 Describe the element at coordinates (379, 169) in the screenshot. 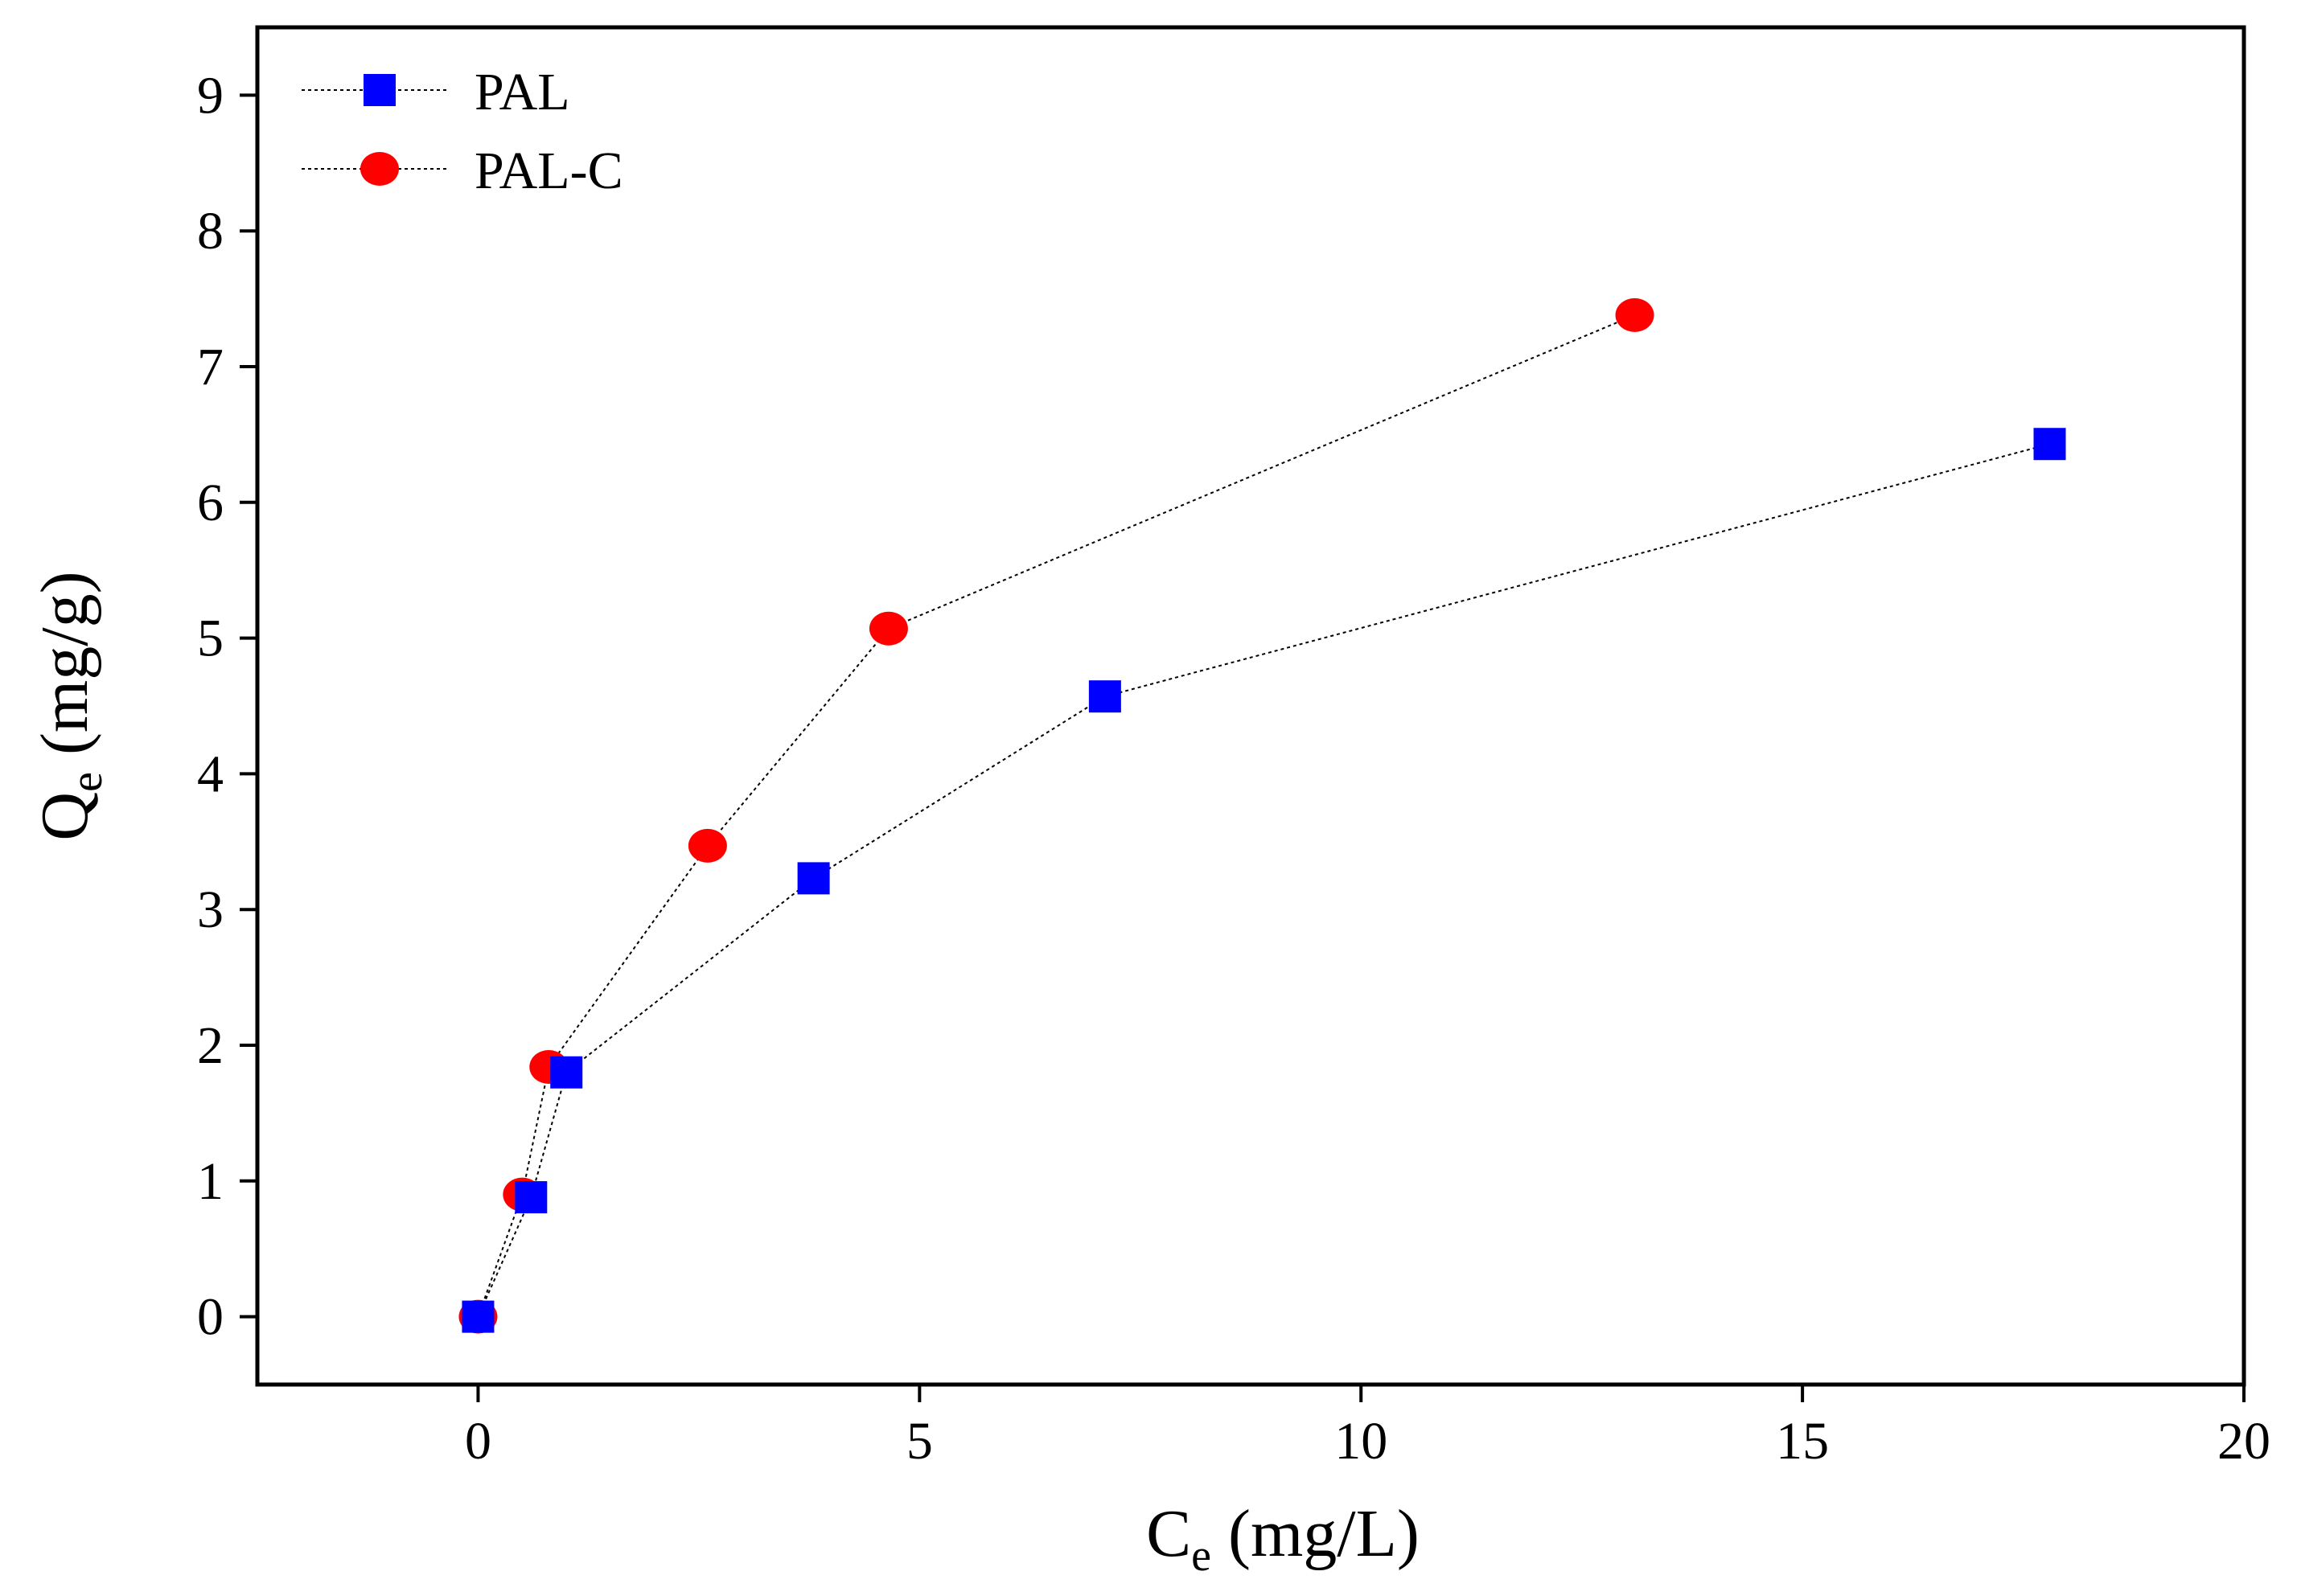

I see `legend-marker-pal-c` at that location.